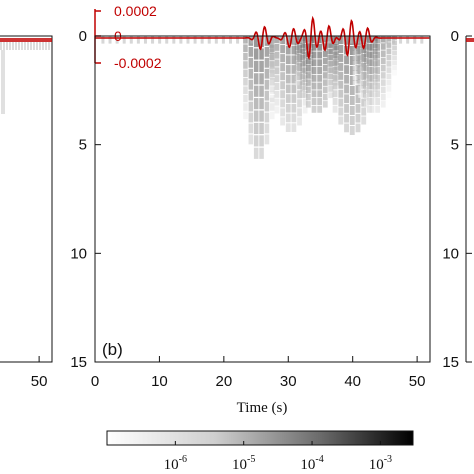 This screenshot has height=474, width=474. Describe the element at coordinates (260, 451) in the screenshot. I see `colorbar: 10-6 10-5 10-4 10-3` at that location.